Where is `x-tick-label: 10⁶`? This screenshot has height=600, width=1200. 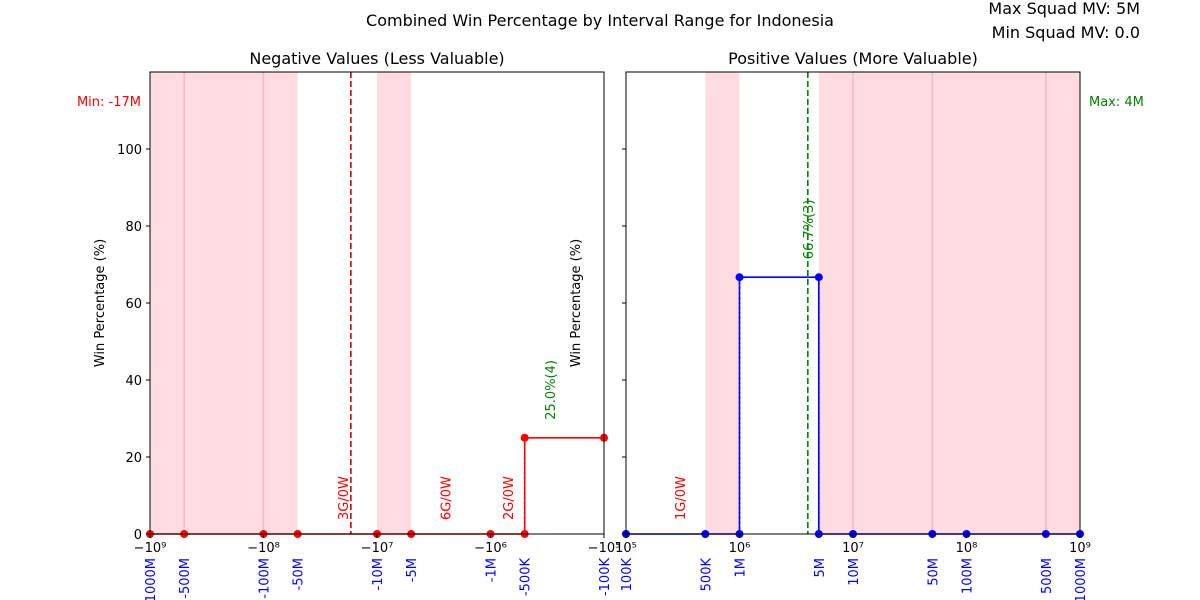 x-tick-label: 10⁶ is located at coordinates (740, 548).